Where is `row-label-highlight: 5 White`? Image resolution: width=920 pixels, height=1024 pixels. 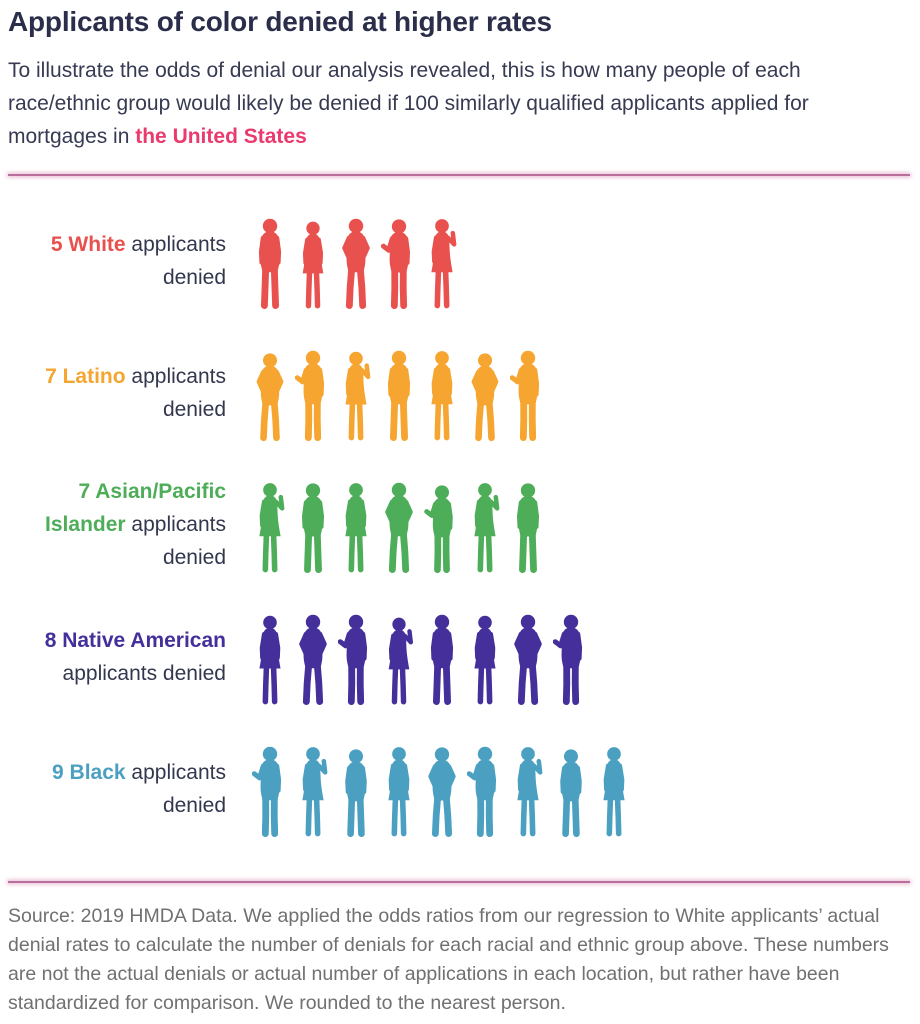 row-label-highlight: 5 White is located at coordinates (88, 244).